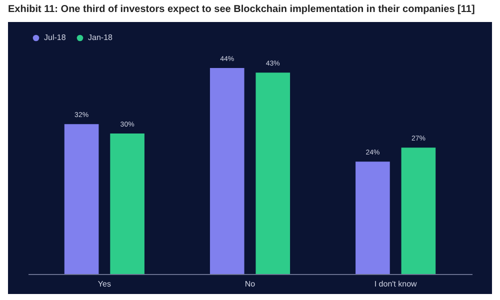 Image resolution: width=500 pixels, height=300 pixels. Describe the element at coordinates (396, 284) in the screenshot. I see `x-tick-label: I don't know` at that location.